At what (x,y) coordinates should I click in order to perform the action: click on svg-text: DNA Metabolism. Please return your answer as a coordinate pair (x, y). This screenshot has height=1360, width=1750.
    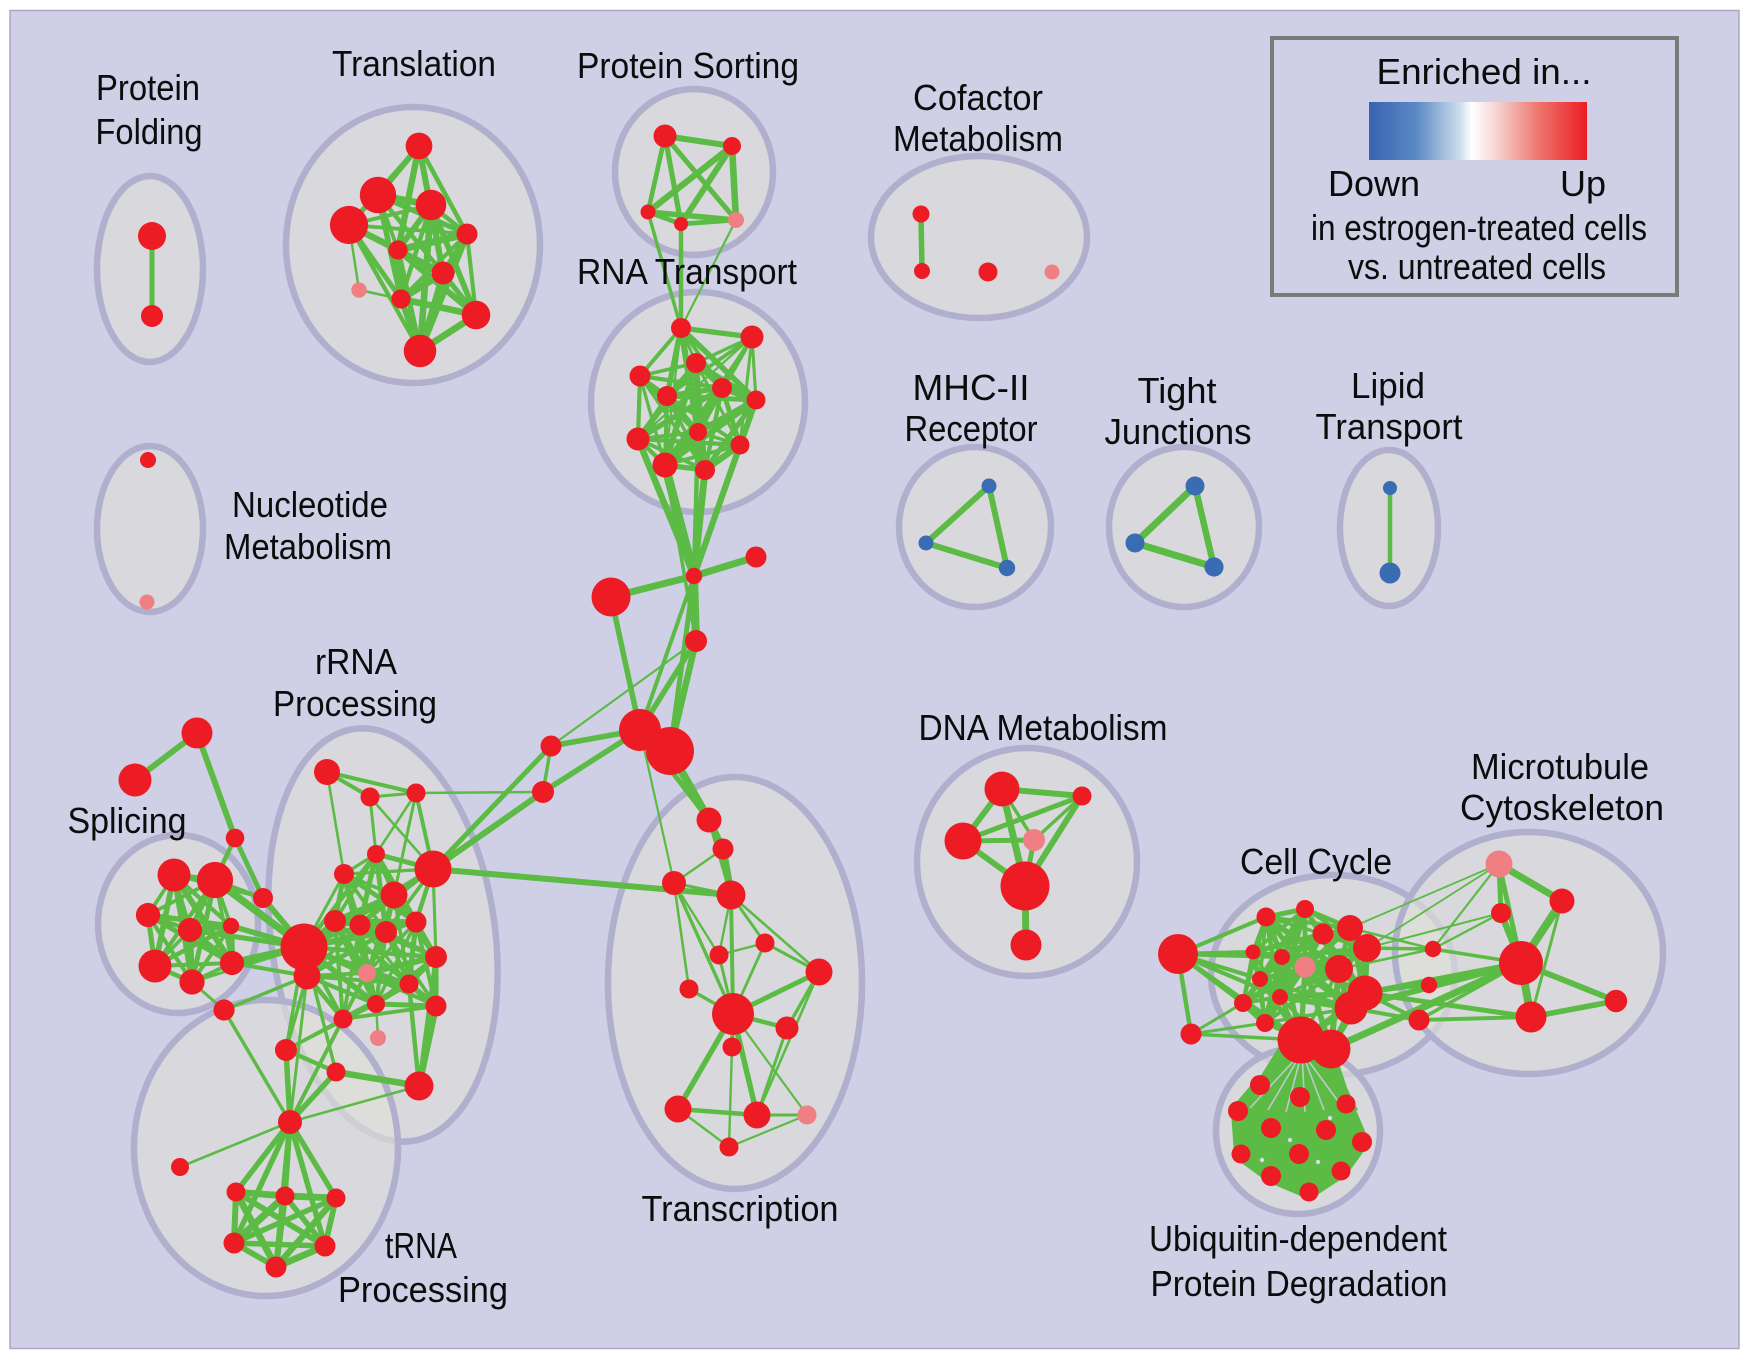
    Looking at the image, I should click on (1043, 727).